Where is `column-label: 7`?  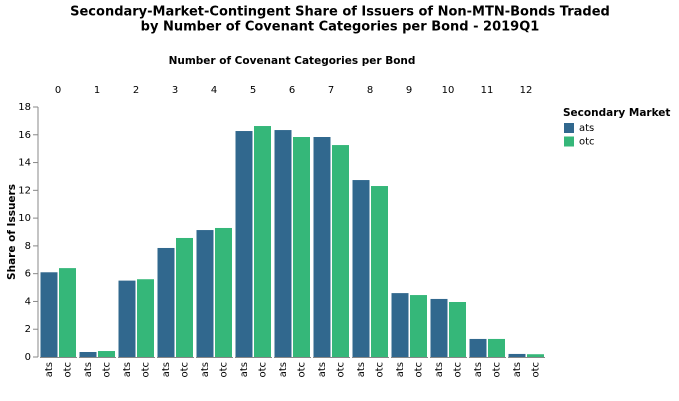
column-label: 7 is located at coordinates (331, 90).